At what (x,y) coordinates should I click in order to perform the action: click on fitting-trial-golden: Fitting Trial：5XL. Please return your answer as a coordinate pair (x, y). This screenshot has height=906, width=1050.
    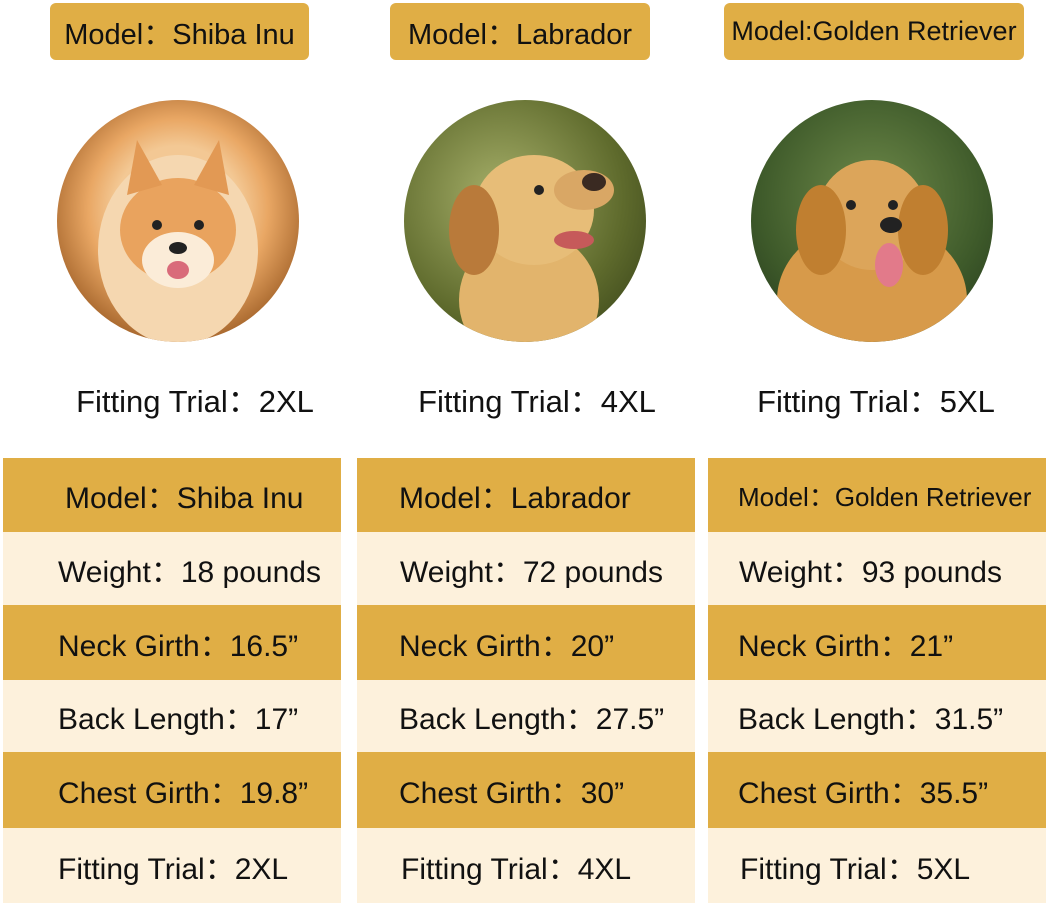
    Looking at the image, I should click on (876, 401).